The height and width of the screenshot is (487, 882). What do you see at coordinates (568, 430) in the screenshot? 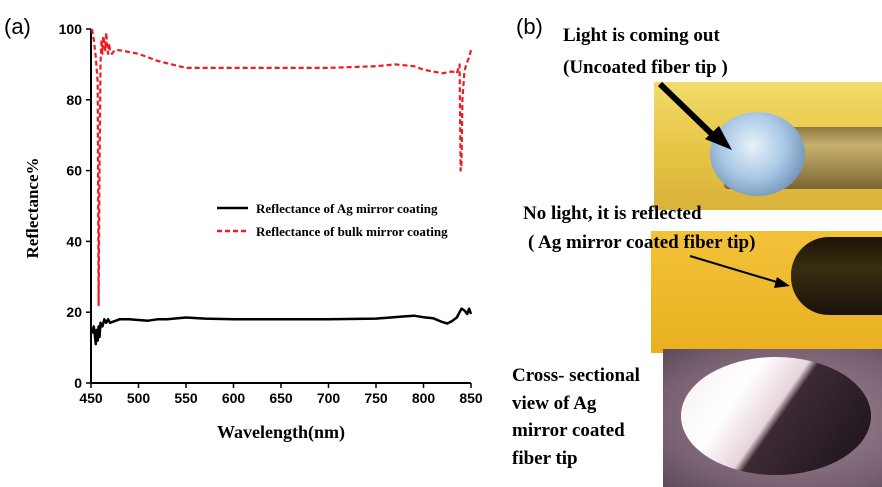
I see `caption-cross-line3: mirror coated` at bounding box center [568, 430].